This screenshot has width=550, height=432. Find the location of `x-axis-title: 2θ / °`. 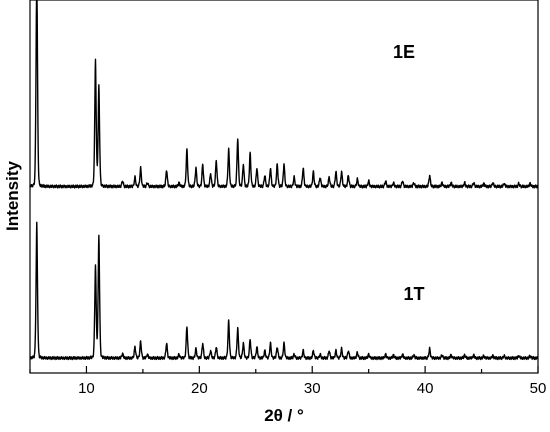

x-axis-title: 2θ / ° is located at coordinates (284, 415).